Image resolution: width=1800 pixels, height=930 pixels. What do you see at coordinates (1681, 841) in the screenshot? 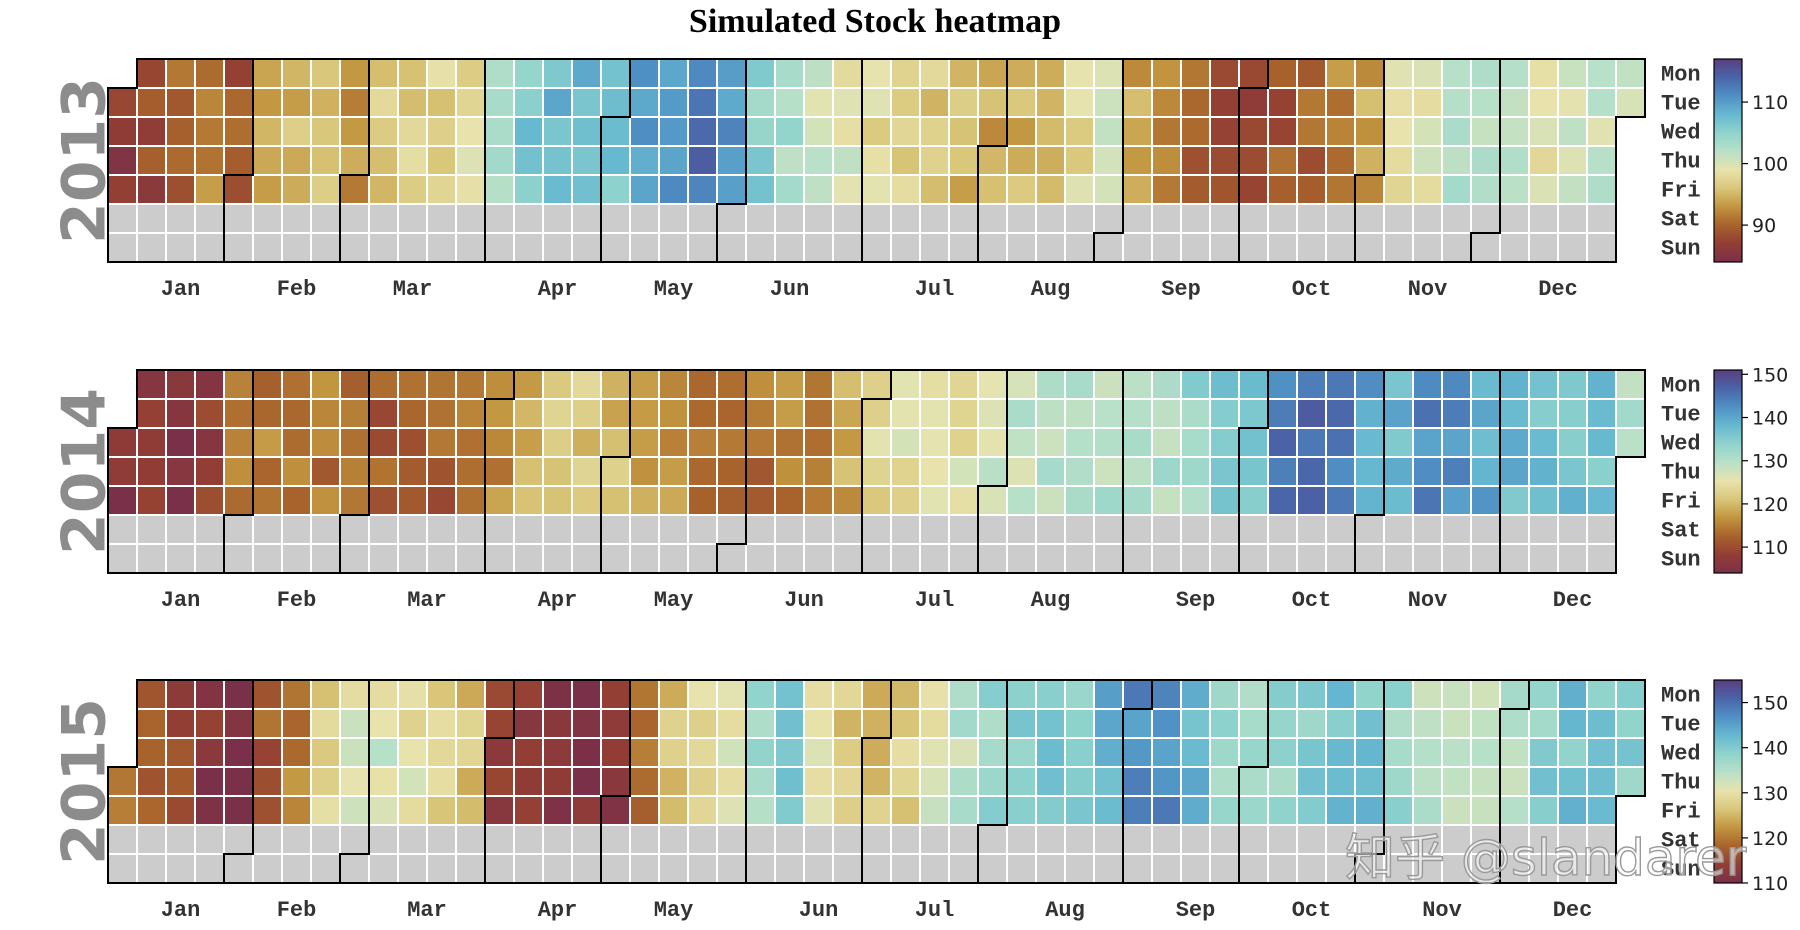
I see `weekday-label-sat: Sat` at bounding box center [1681, 841].